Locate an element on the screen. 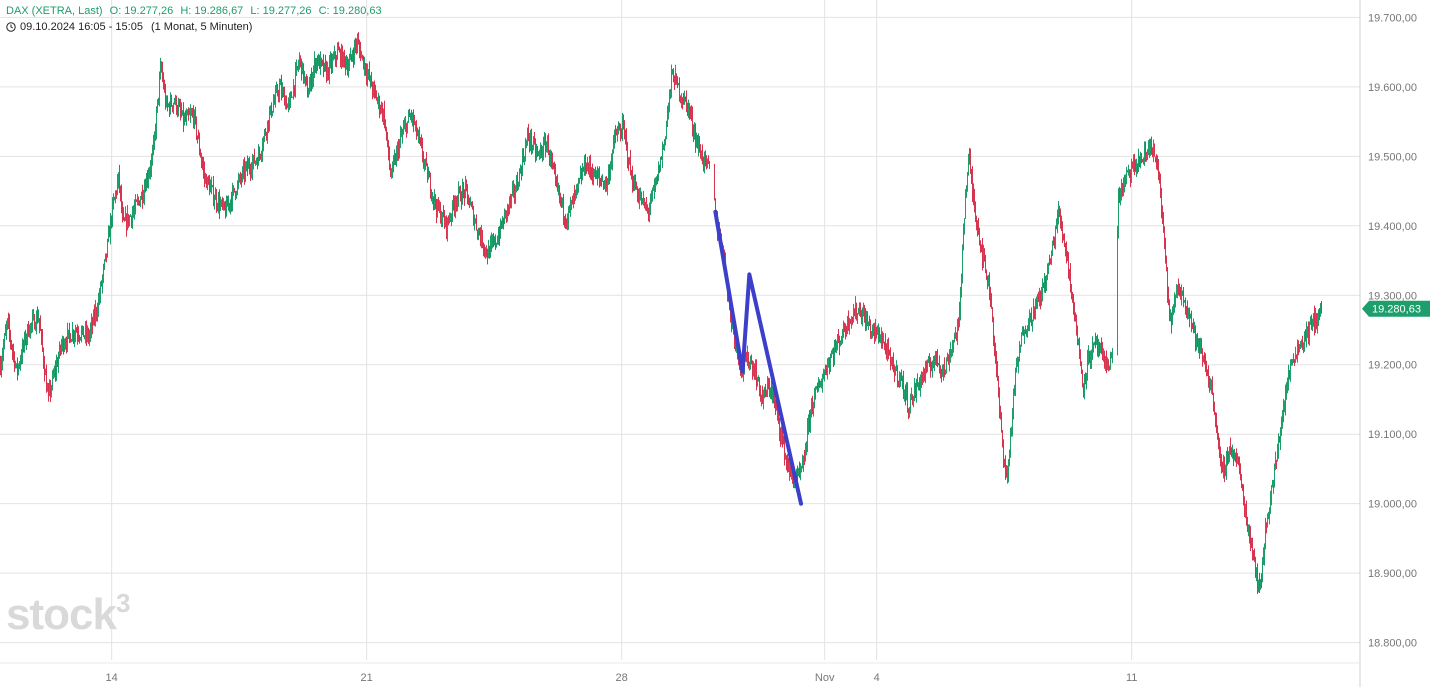  price-tag-label: 19.280,63 is located at coordinates (1396, 310).